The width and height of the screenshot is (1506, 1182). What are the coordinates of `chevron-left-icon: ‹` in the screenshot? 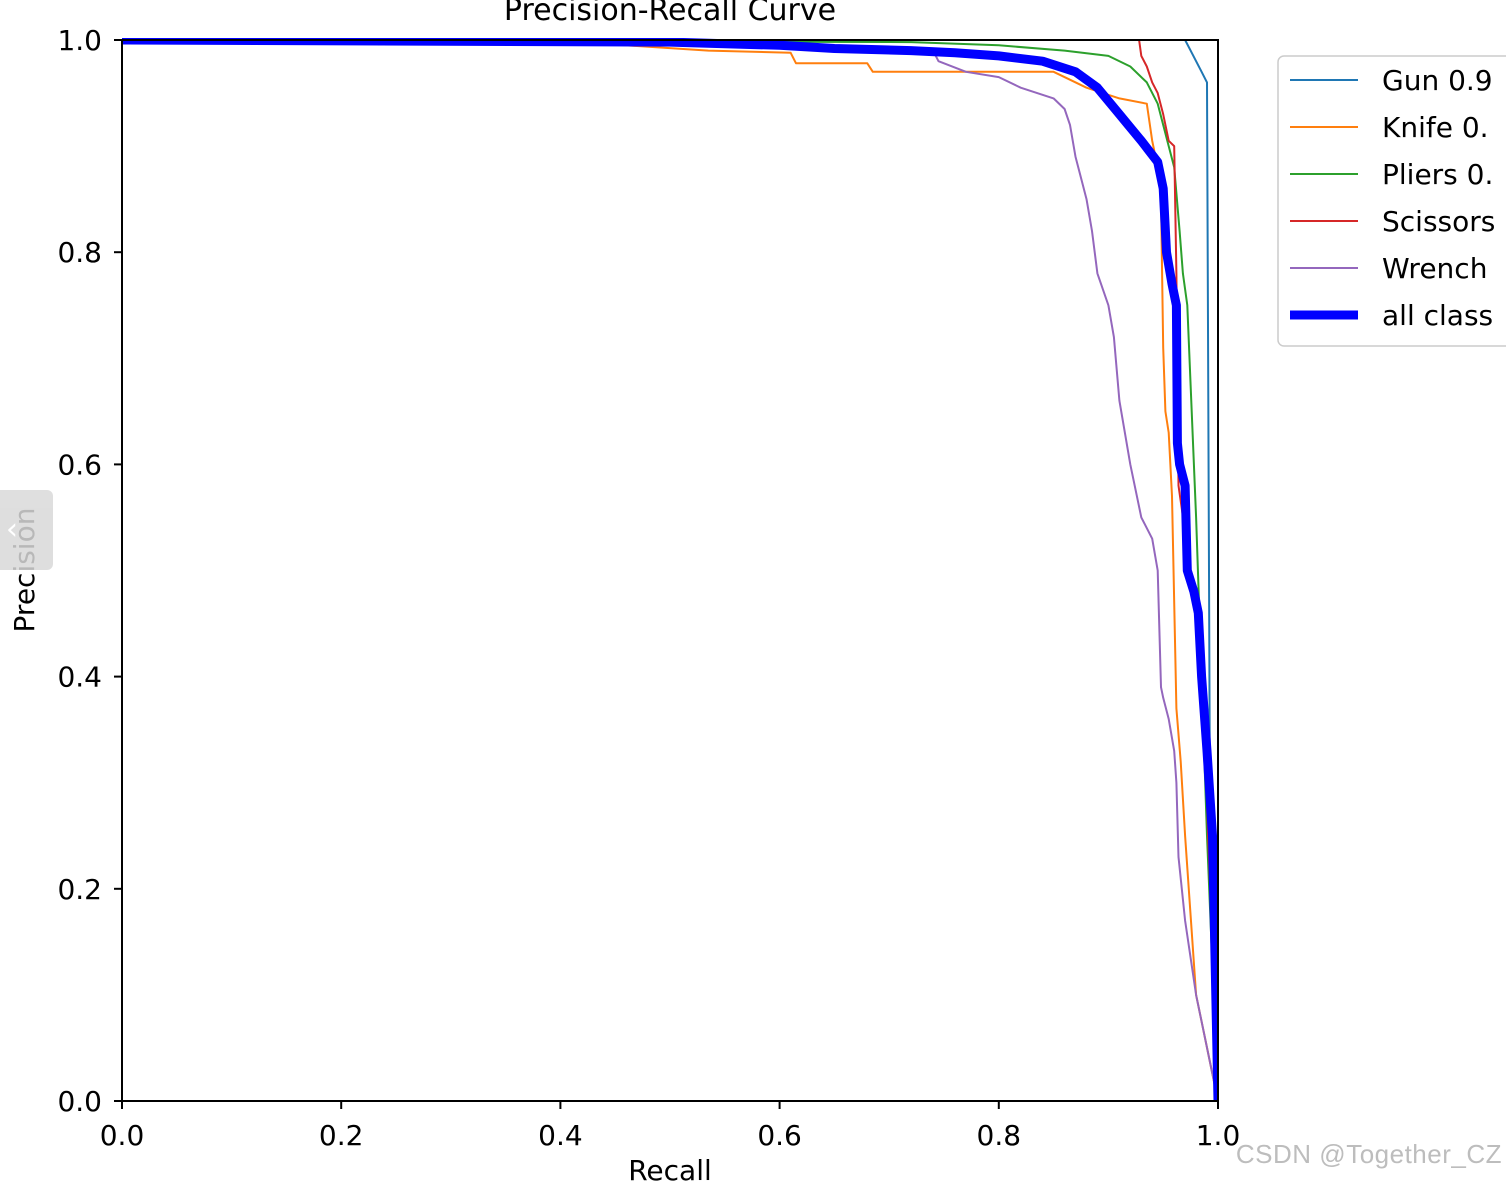 It's located at (12, 529).